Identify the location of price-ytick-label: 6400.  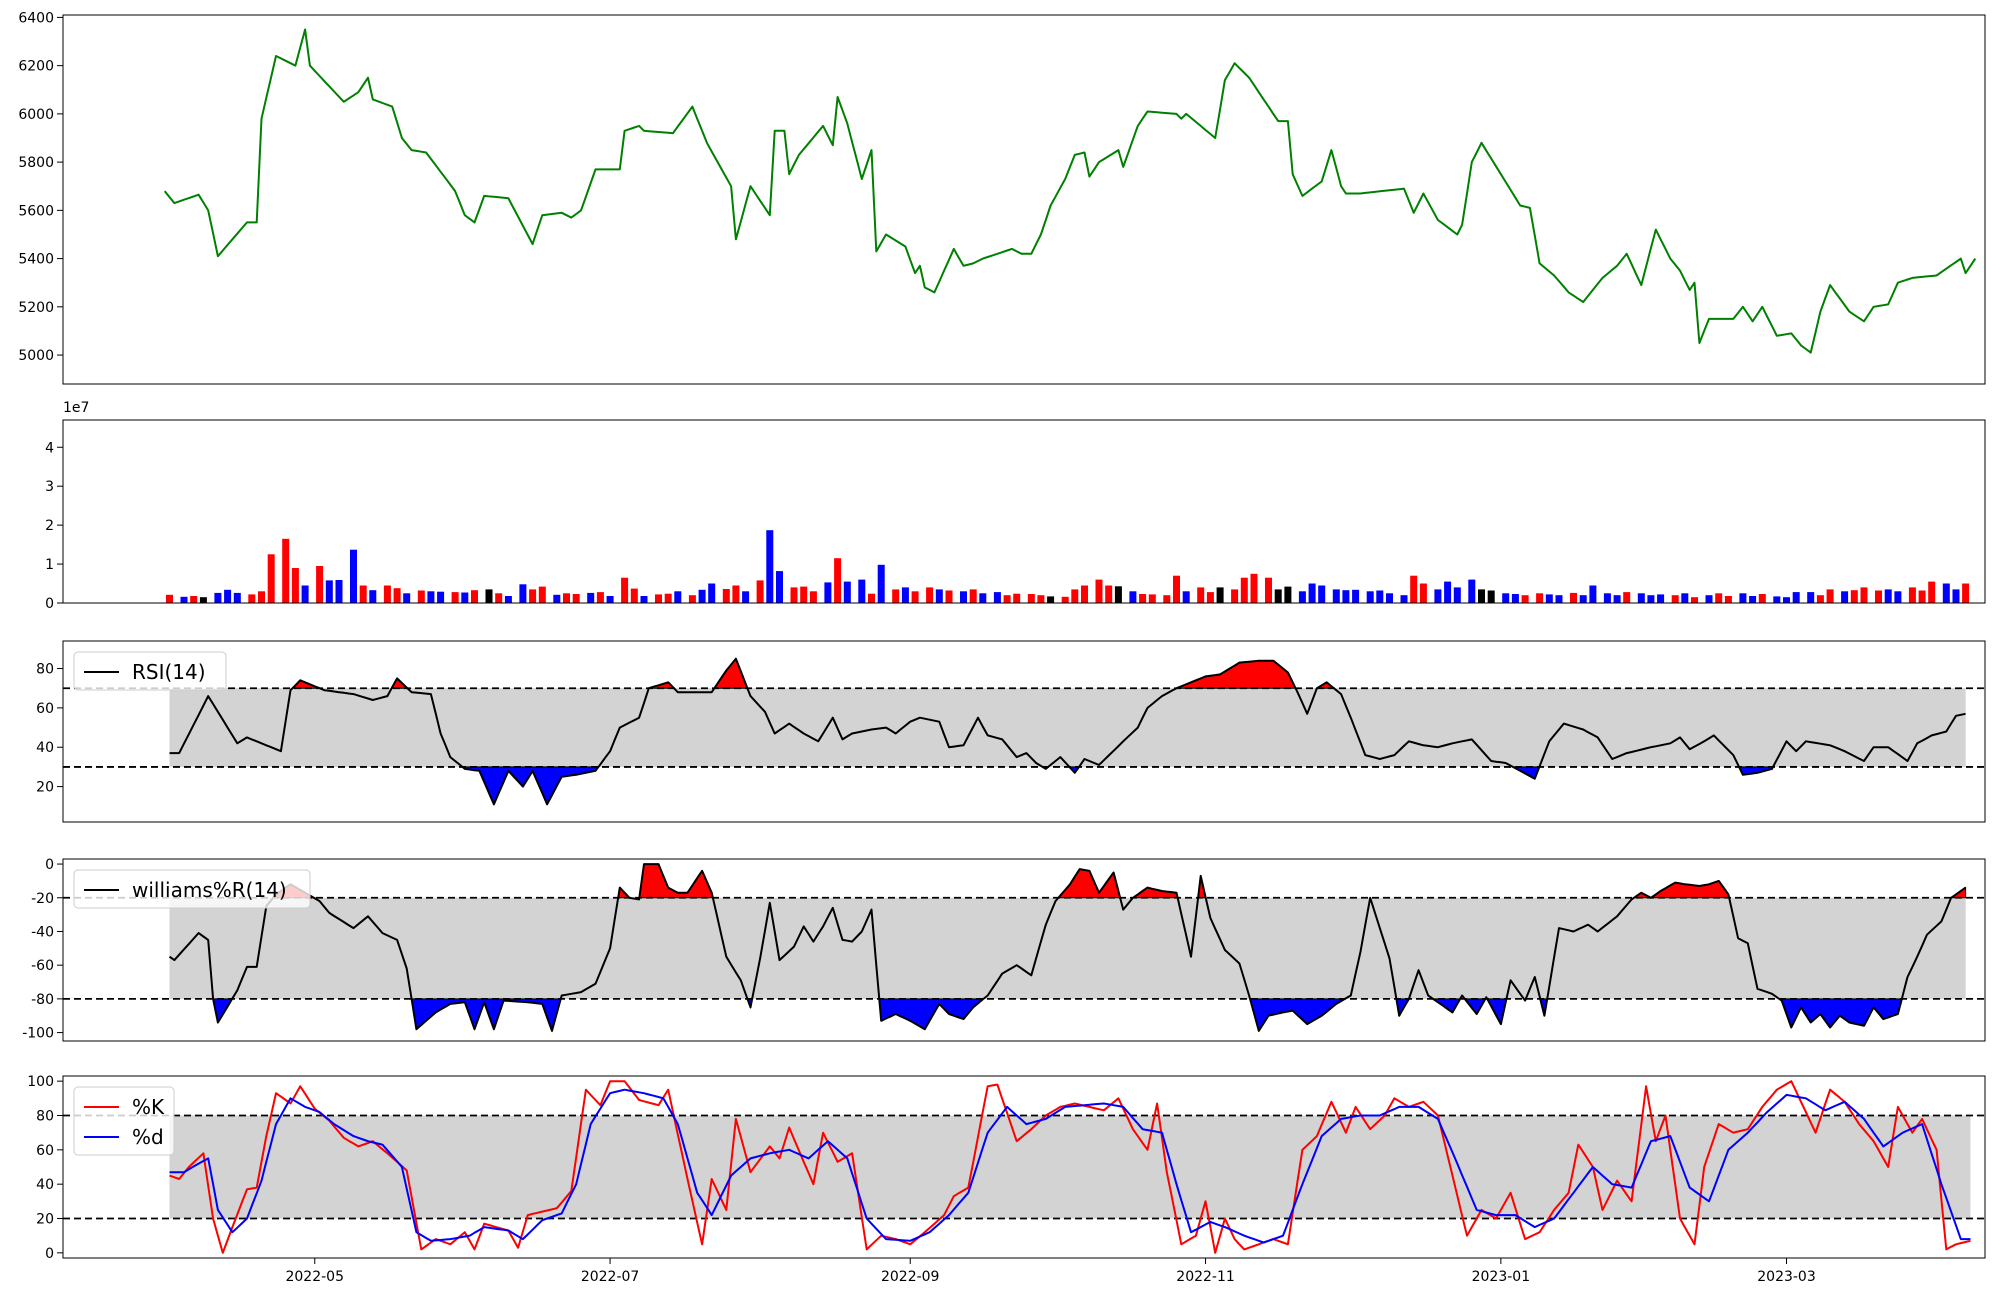
(36, 18).